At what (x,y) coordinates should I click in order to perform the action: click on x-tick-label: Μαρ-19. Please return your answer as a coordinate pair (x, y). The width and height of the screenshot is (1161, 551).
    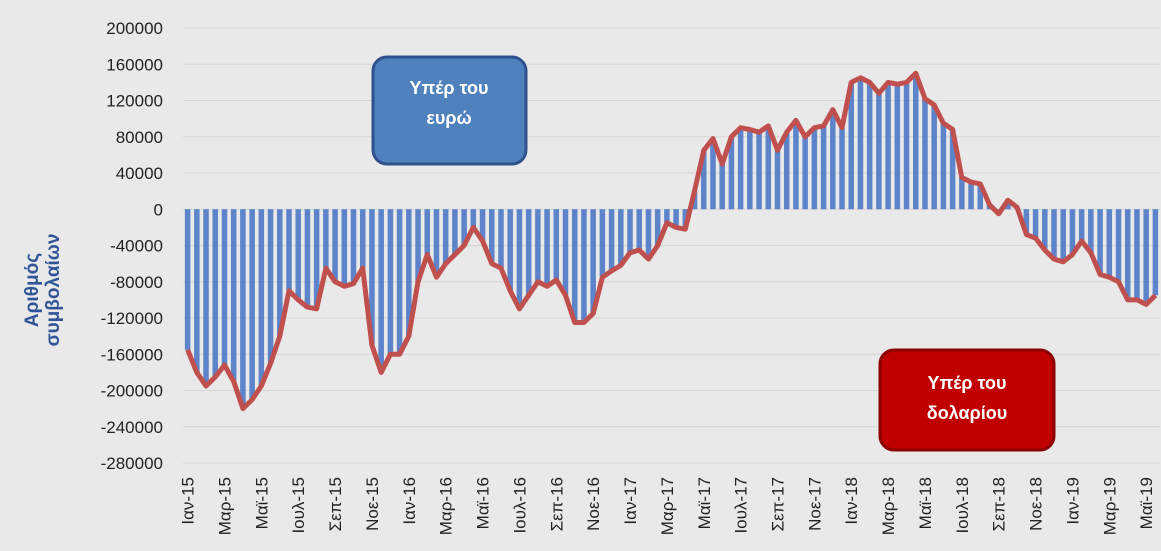
    Looking at the image, I should click on (1109, 506).